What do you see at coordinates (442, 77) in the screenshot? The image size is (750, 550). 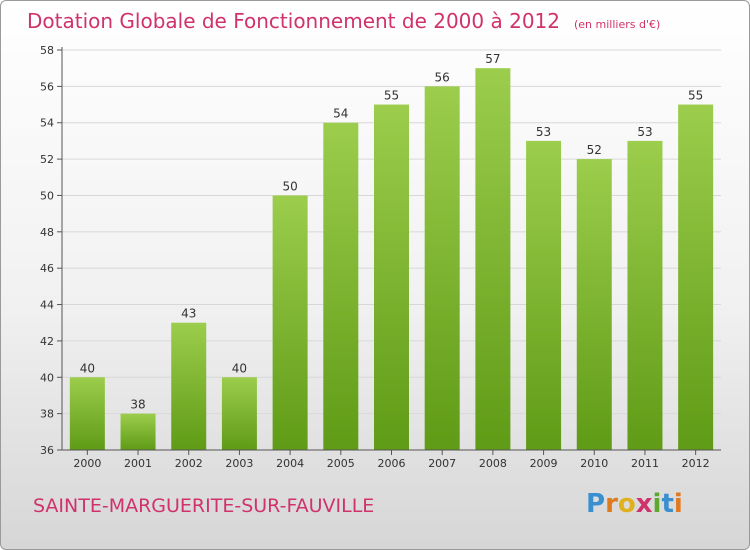 I see `bar-value-label: 56` at bounding box center [442, 77].